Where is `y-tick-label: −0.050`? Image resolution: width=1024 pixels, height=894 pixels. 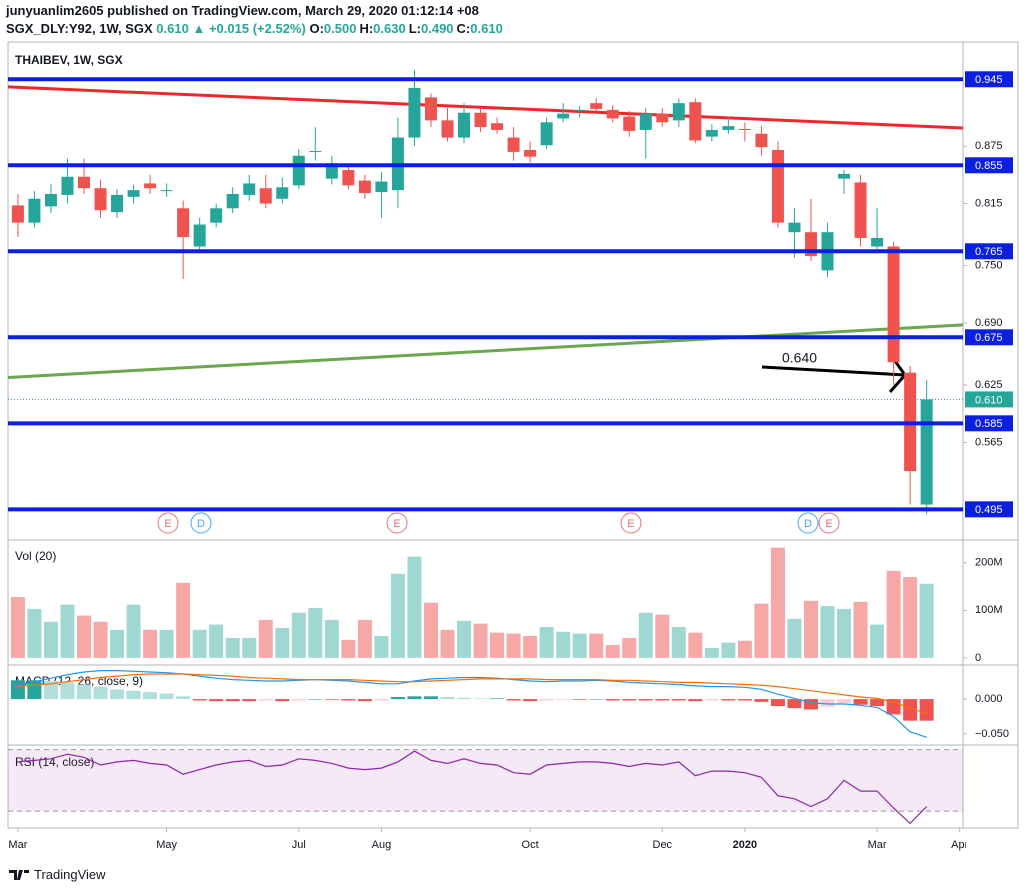 y-tick-label: −0.050 is located at coordinates (992, 734).